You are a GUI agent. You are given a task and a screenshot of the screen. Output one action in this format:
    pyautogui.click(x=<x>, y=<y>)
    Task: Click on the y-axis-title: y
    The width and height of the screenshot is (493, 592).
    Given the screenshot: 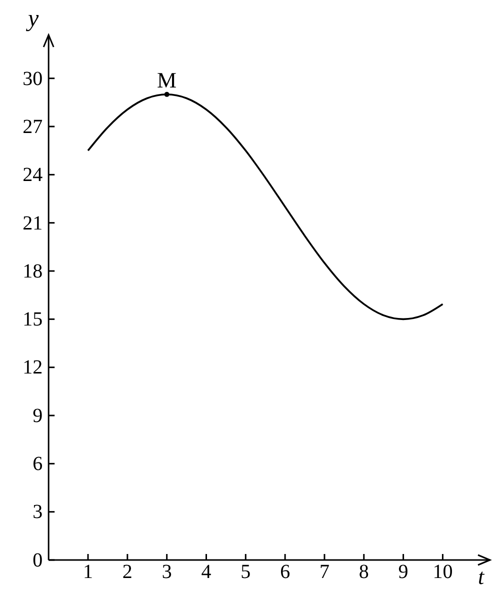 What is the action you would take?
    pyautogui.click(x=32, y=19)
    